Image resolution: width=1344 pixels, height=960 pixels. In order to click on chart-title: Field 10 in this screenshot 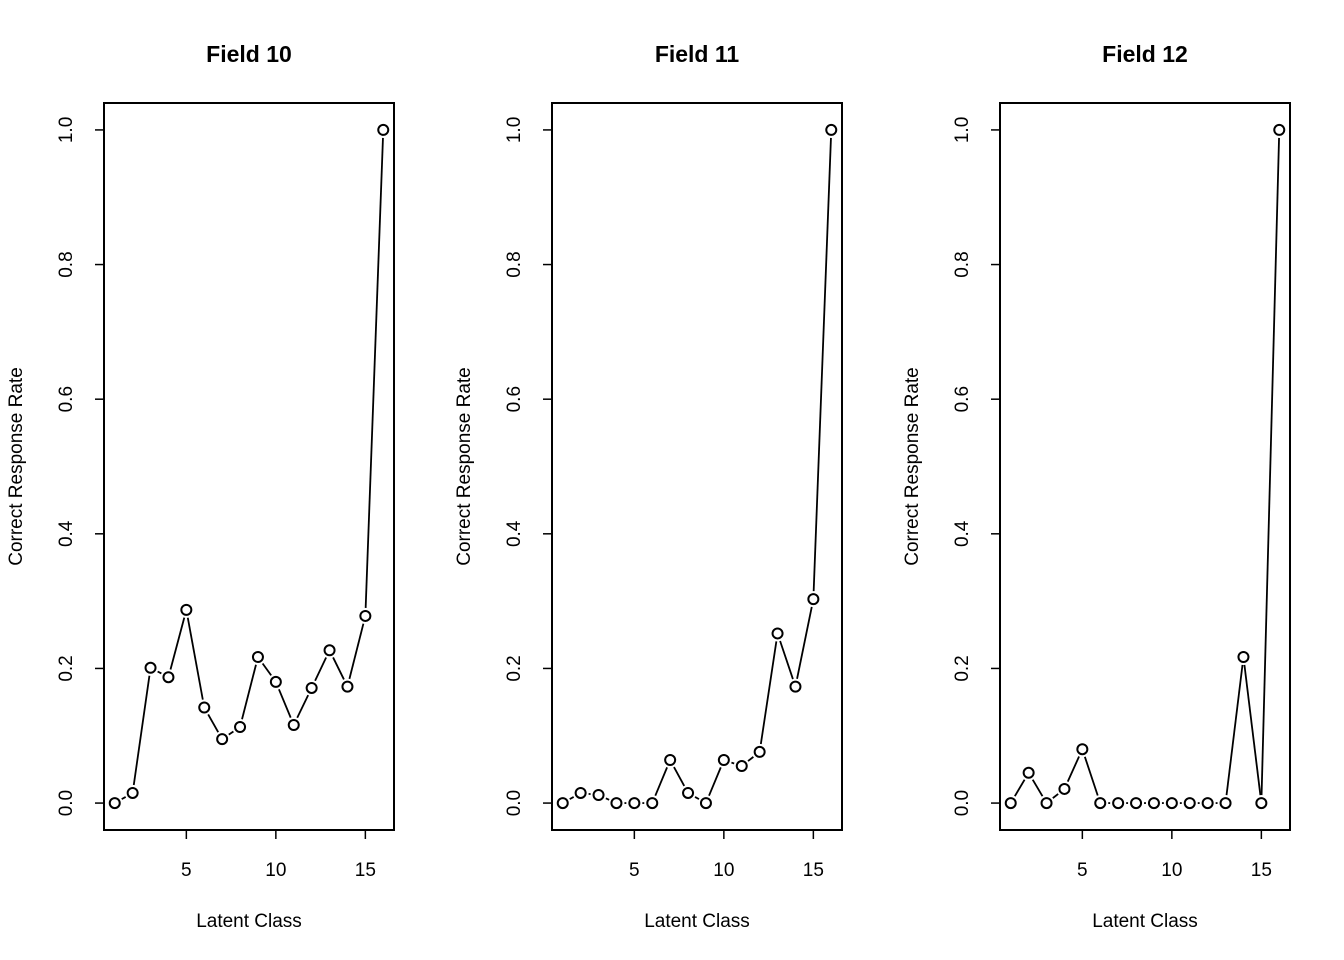, I will do `click(249, 54)`.